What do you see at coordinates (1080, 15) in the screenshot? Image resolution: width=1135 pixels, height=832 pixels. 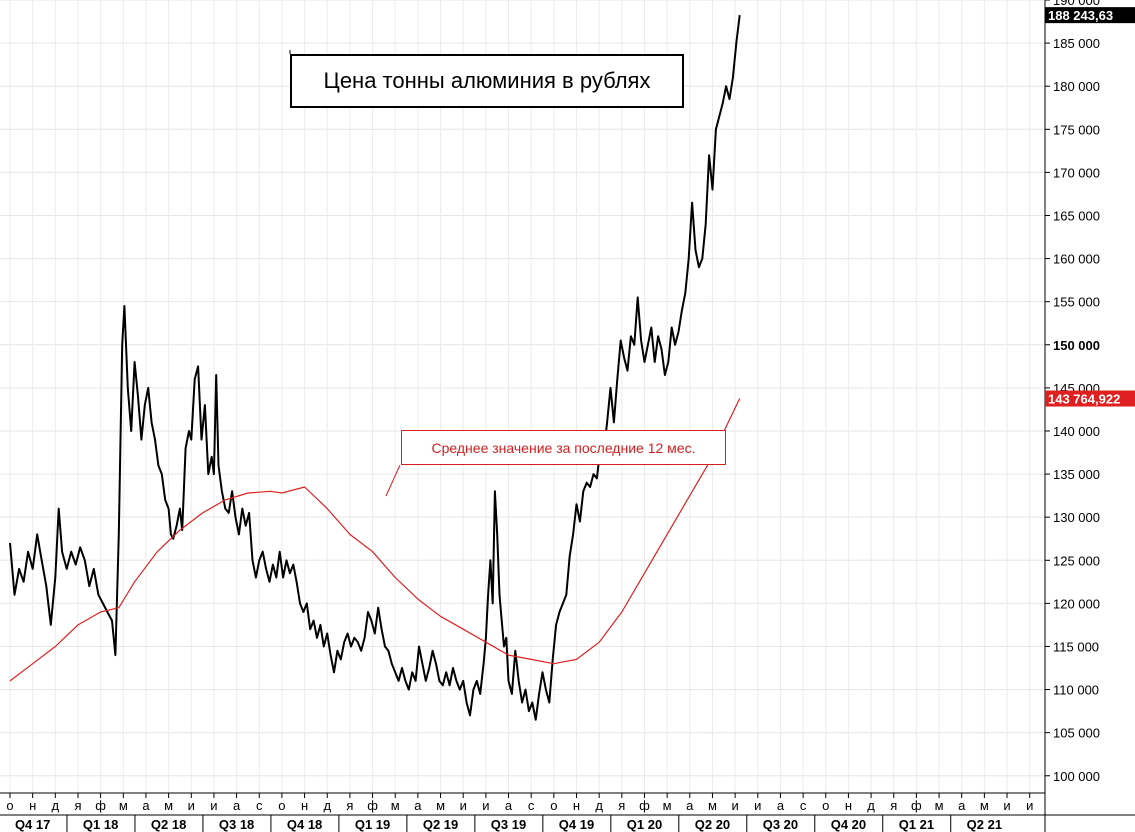 I see `last-price-tag: 188 243,63` at bounding box center [1080, 15].